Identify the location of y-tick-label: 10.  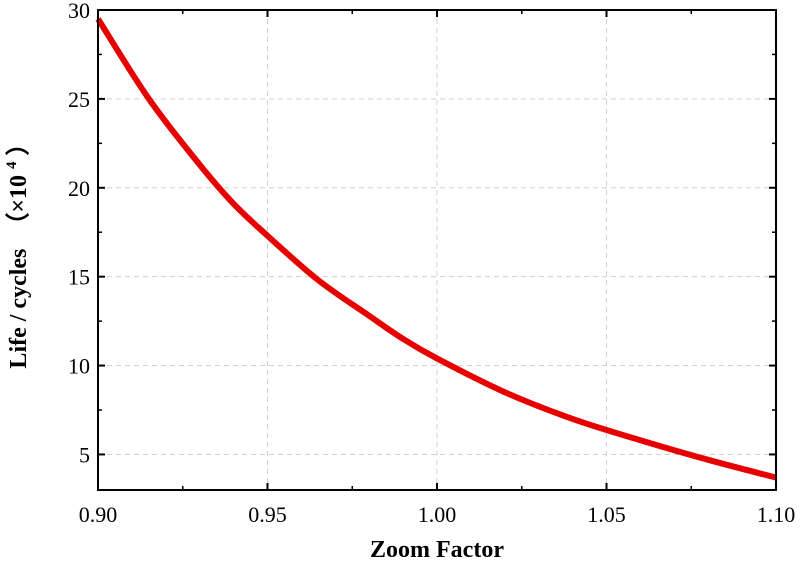
(79, 366).